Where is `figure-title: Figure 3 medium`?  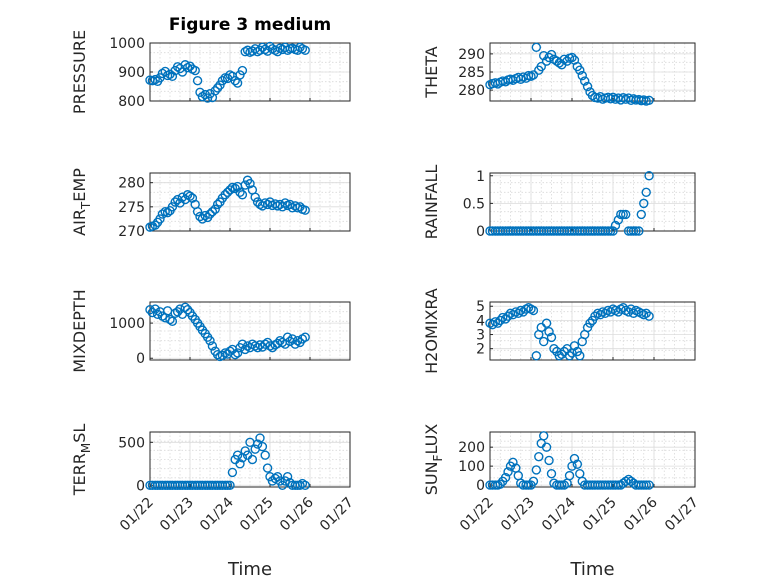 figure-title: Figure 3 medium is located at coordinates (250, 25).